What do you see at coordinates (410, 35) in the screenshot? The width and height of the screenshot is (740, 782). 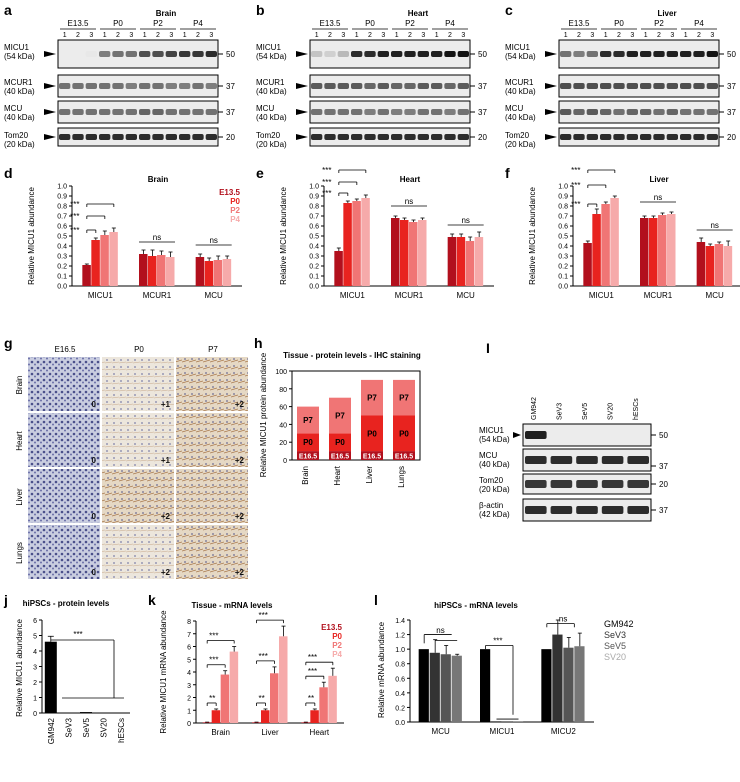 I see `blot-lane-number: 2` at bounding box center [410, 35].